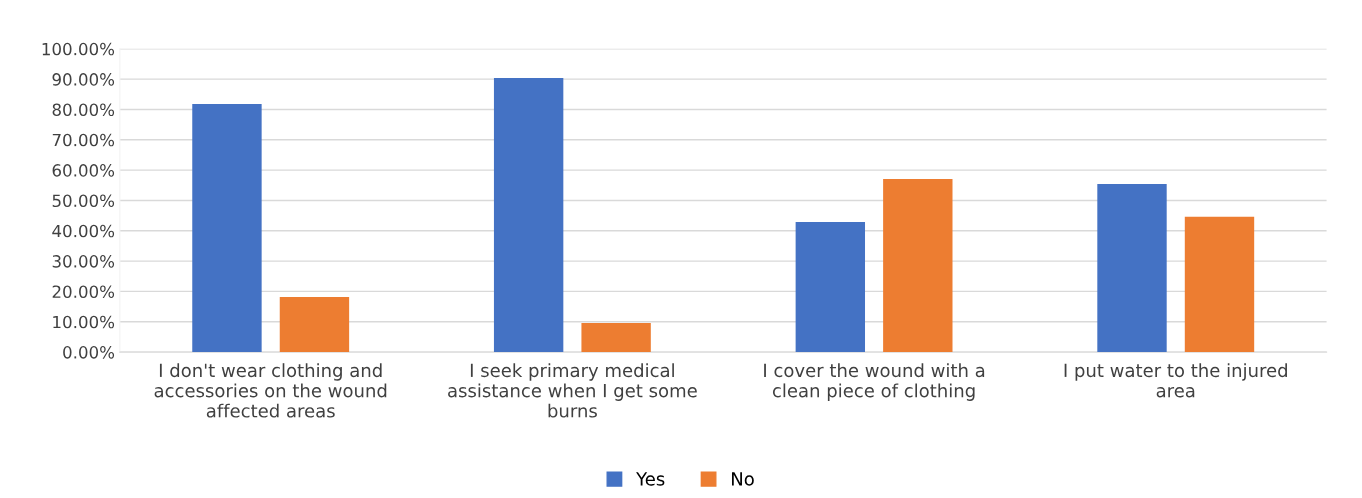 The height and width of the screenshot is (498, 1362). What do you see at coordinates (83, 170) in the screenshot?
I see `y-tick-label: 60.00%` at bounding box center [83, 170].